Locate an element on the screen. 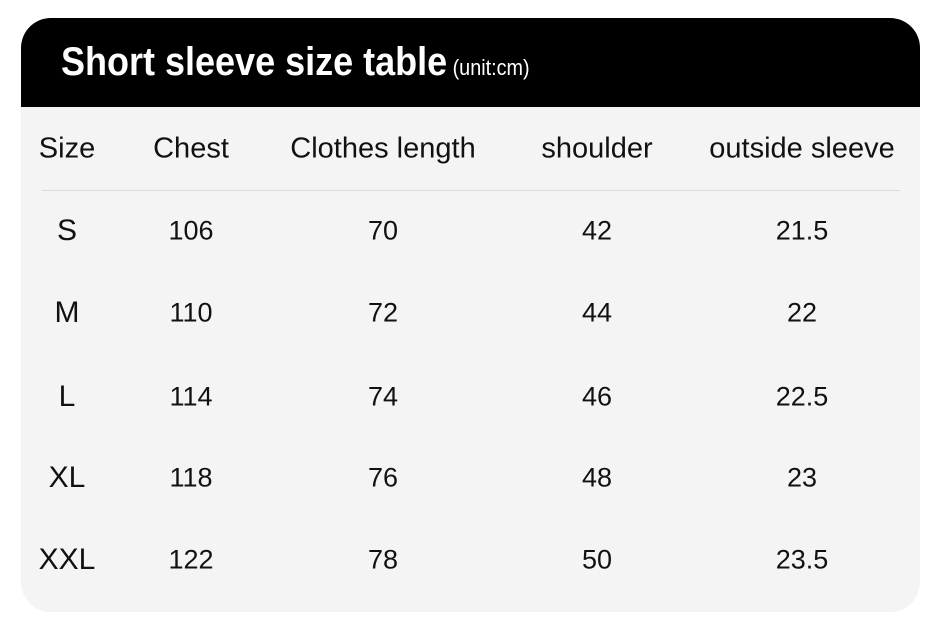  value-cell: 48 is located at coordinates (597, 477).